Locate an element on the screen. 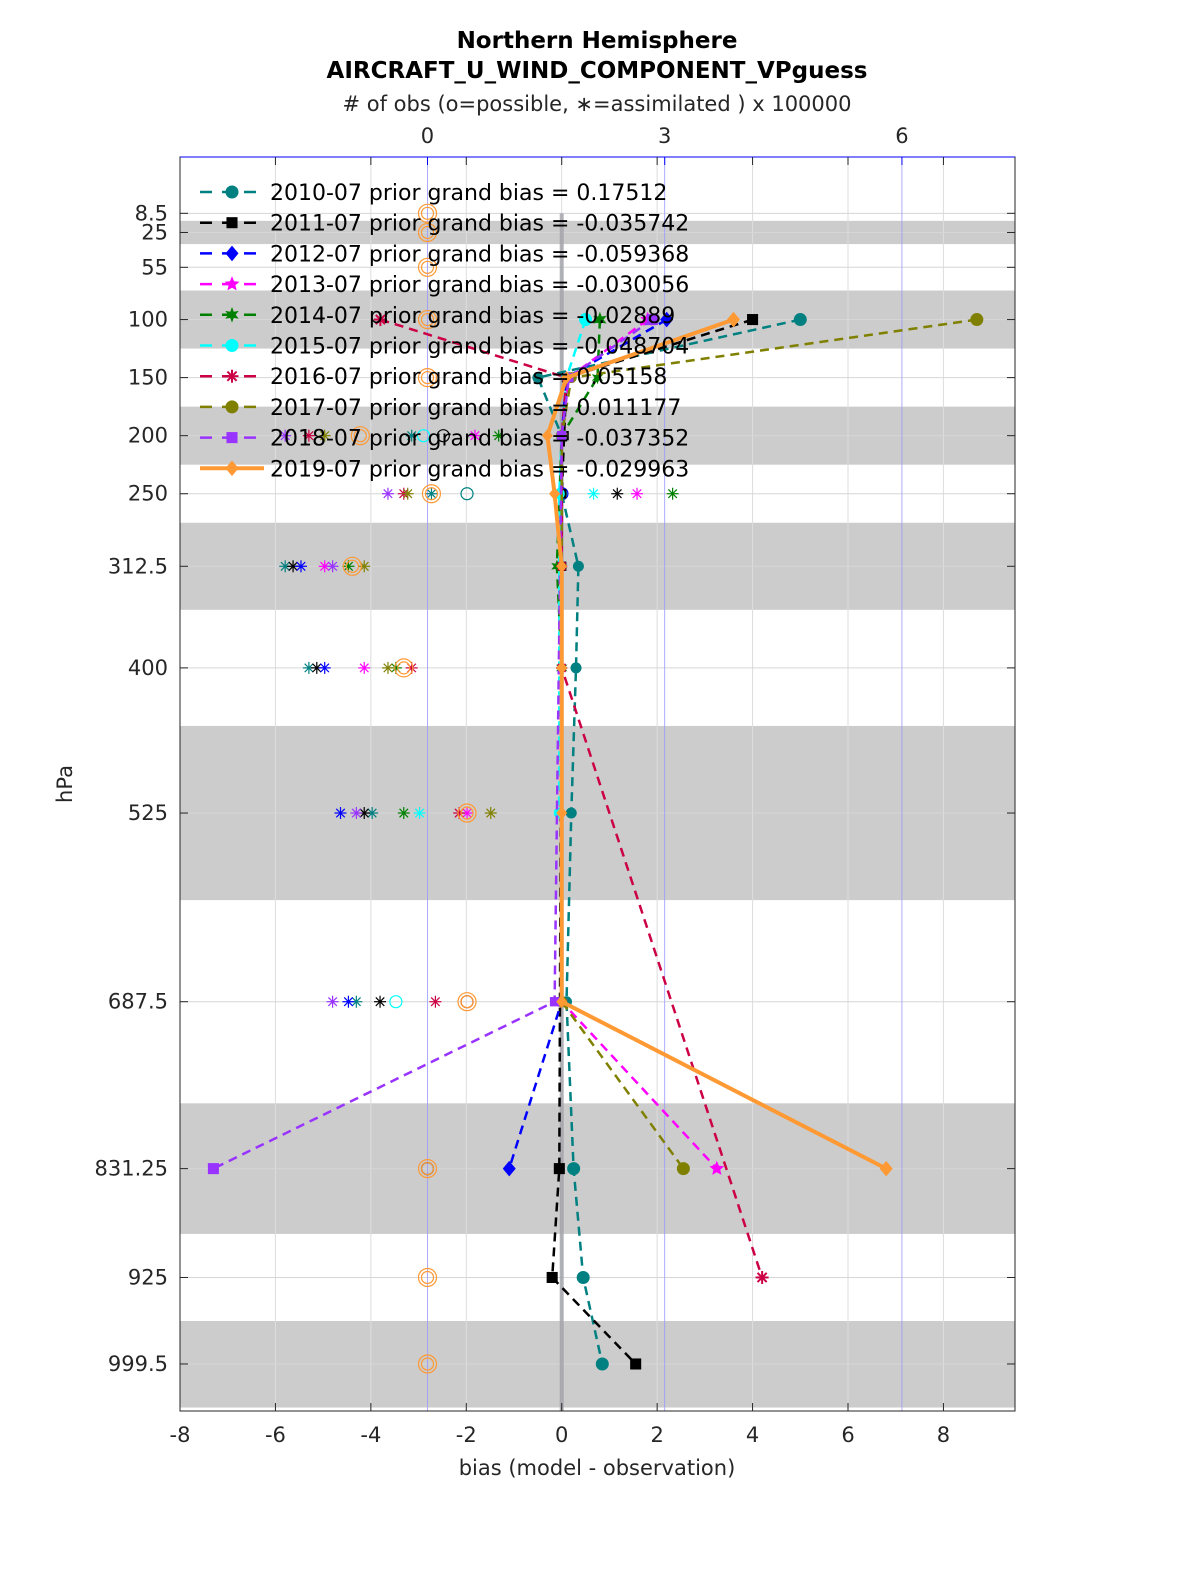 Image resolution: width=1200 pixels, height=1575 pixels. y-tick-label: 25 is located at coordinates (154, 232).